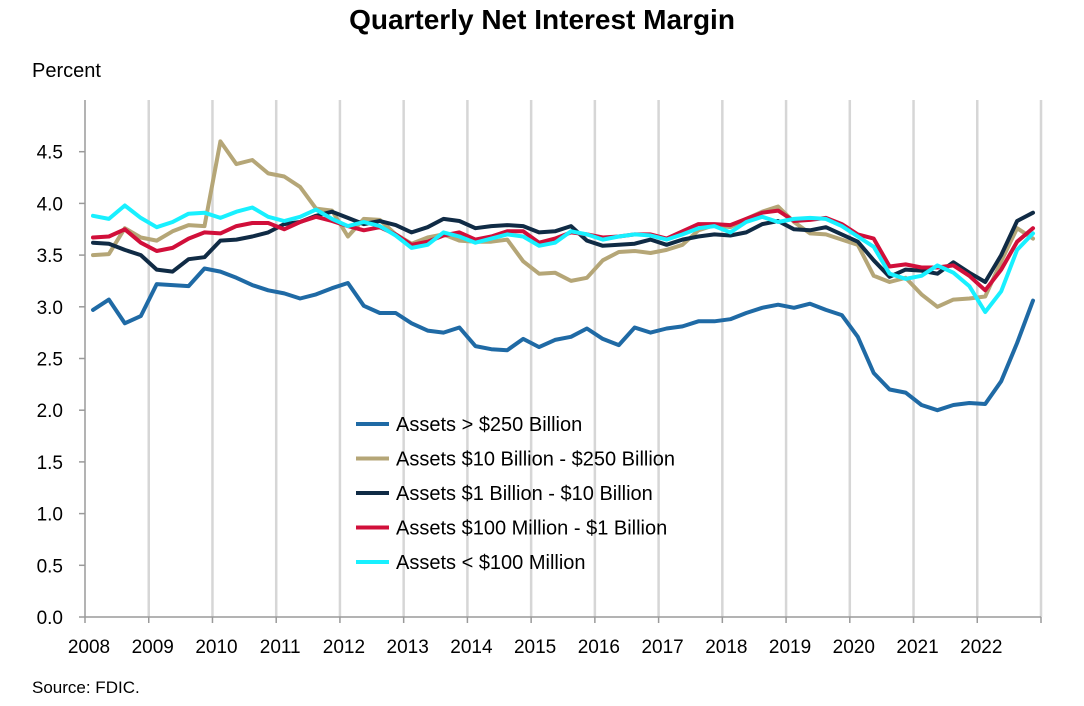 The image size is (1084, 706). I want to click on x-tick-label: 2020, so click(854, 647).